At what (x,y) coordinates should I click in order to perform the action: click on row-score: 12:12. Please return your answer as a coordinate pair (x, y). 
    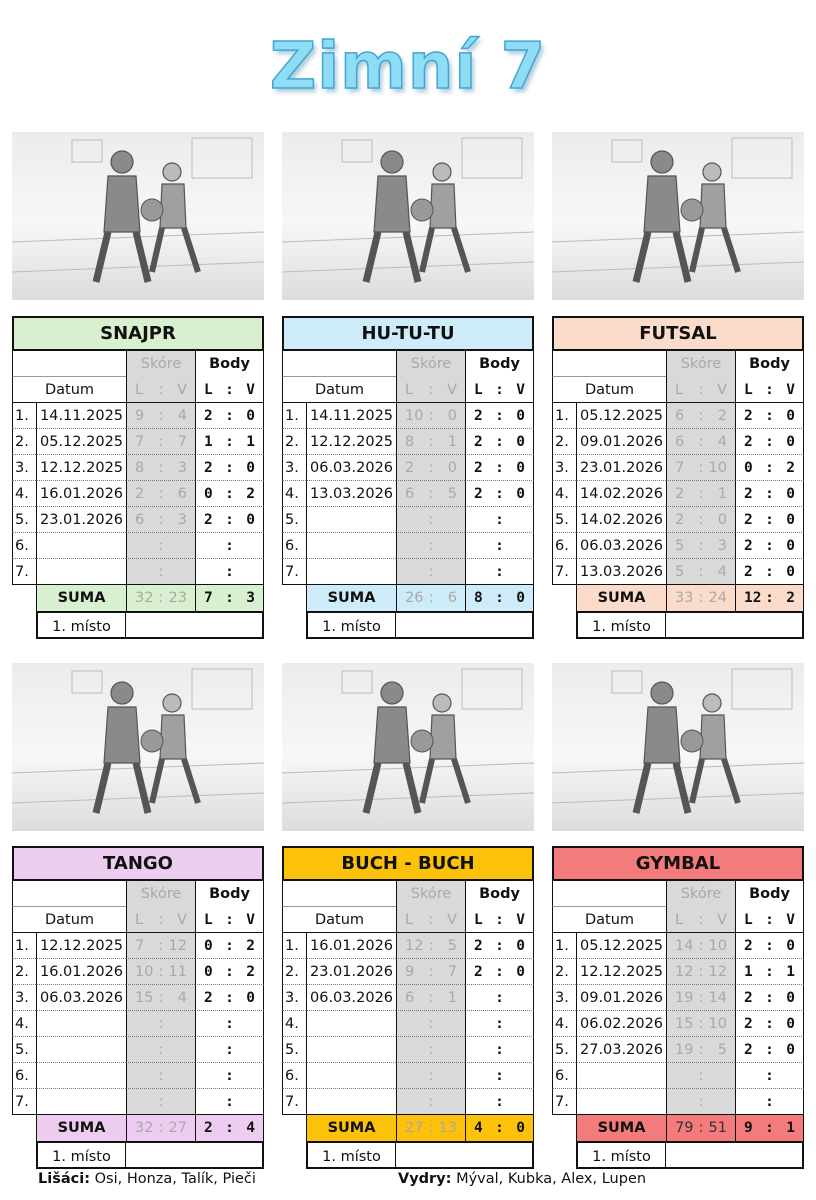
    Looking at the image, I should click on (700, 972).